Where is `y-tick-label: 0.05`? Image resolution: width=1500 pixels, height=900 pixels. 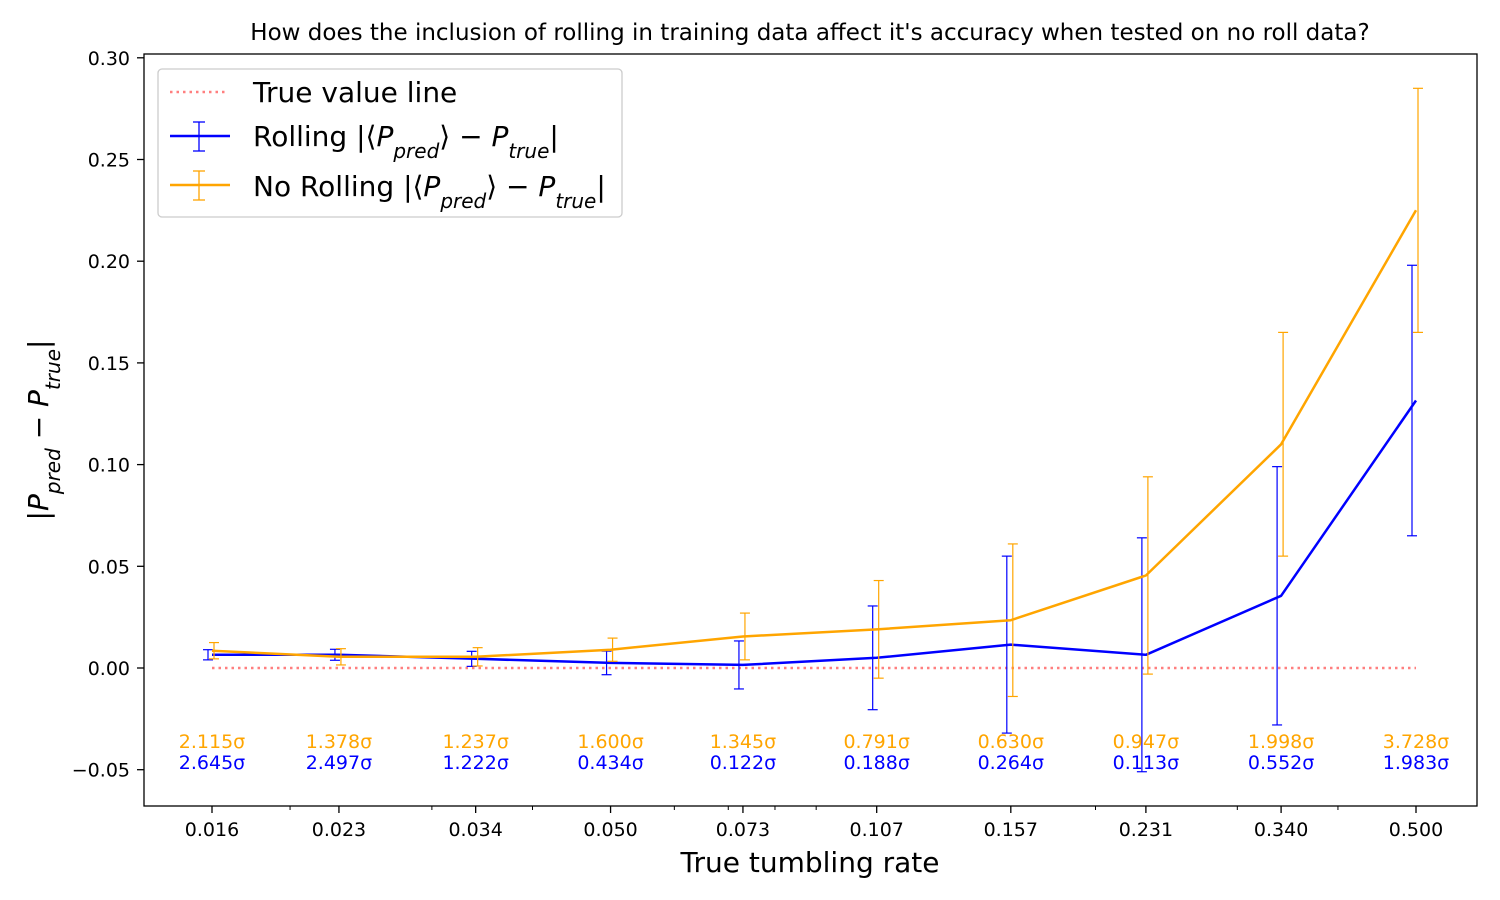
y-tick-label: 0.05 is located at coordinates (109, 567).